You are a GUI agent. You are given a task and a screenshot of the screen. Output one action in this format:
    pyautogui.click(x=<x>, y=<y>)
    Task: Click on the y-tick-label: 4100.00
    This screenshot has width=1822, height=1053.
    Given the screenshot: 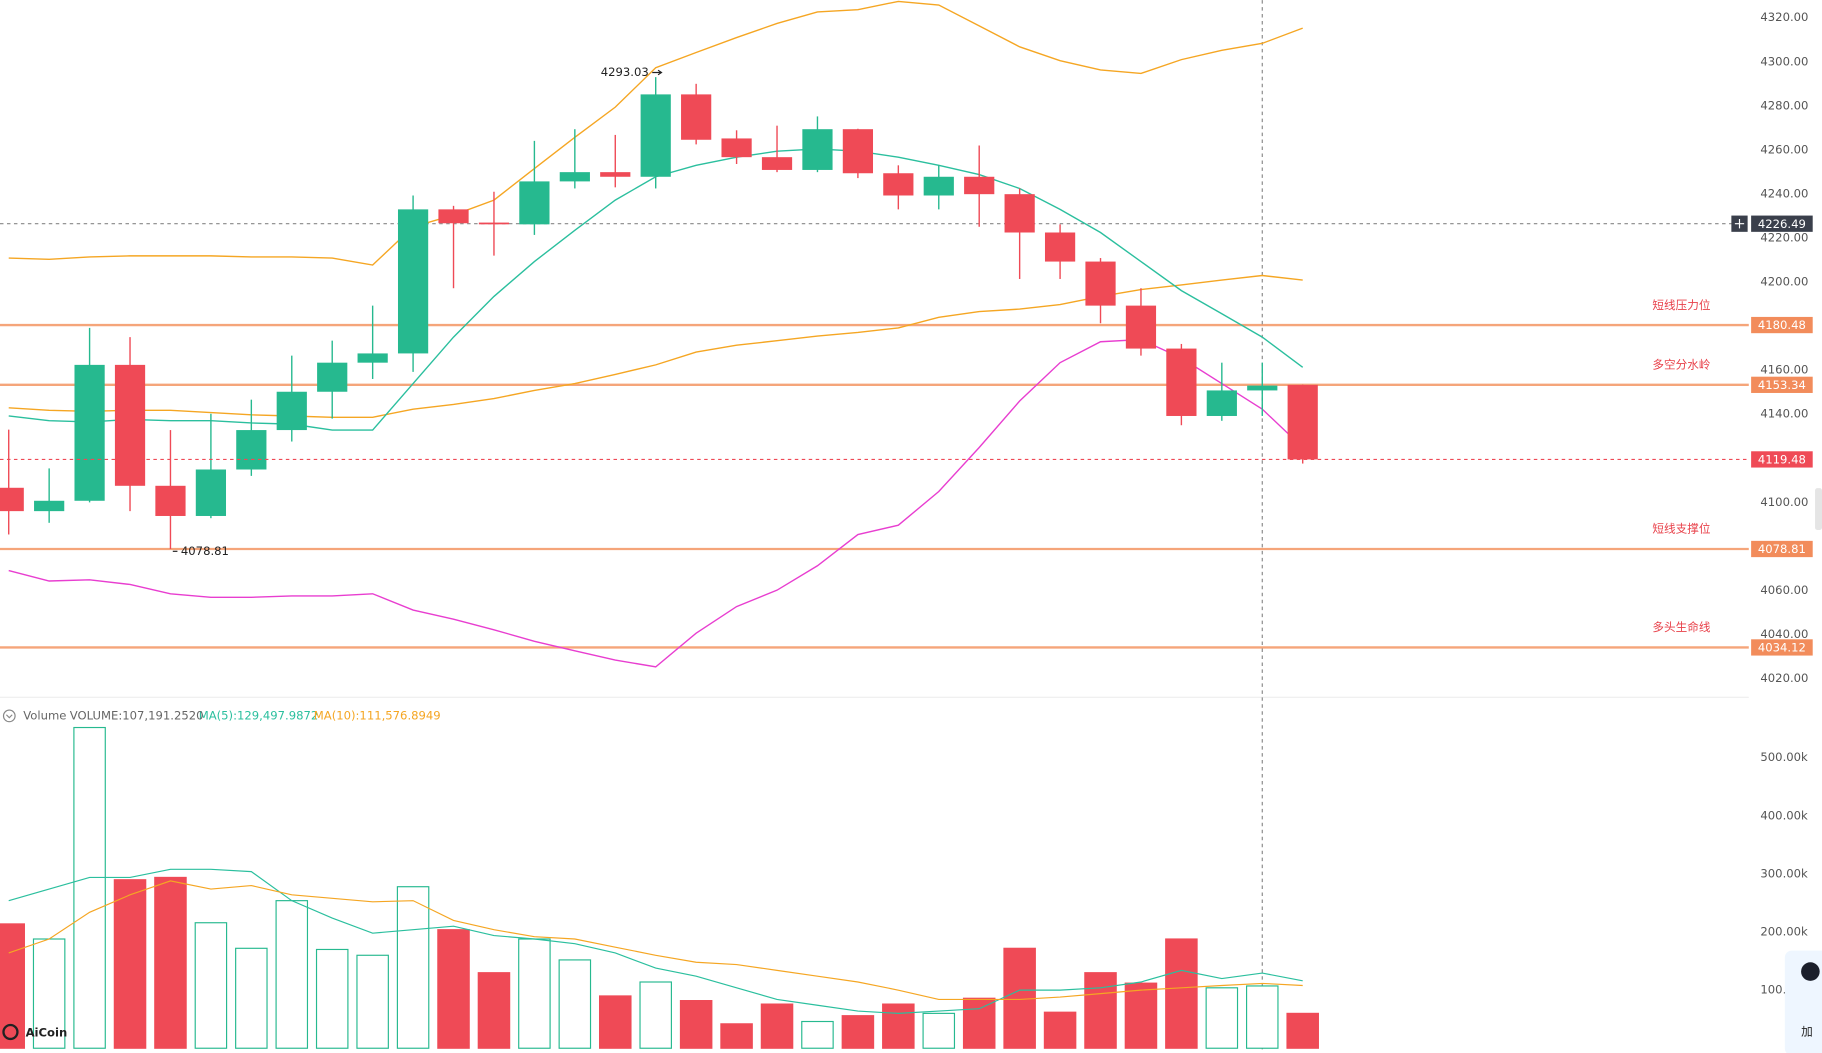 What is the action you would take?
    pyautogui.click(x=1784, y=502)
    